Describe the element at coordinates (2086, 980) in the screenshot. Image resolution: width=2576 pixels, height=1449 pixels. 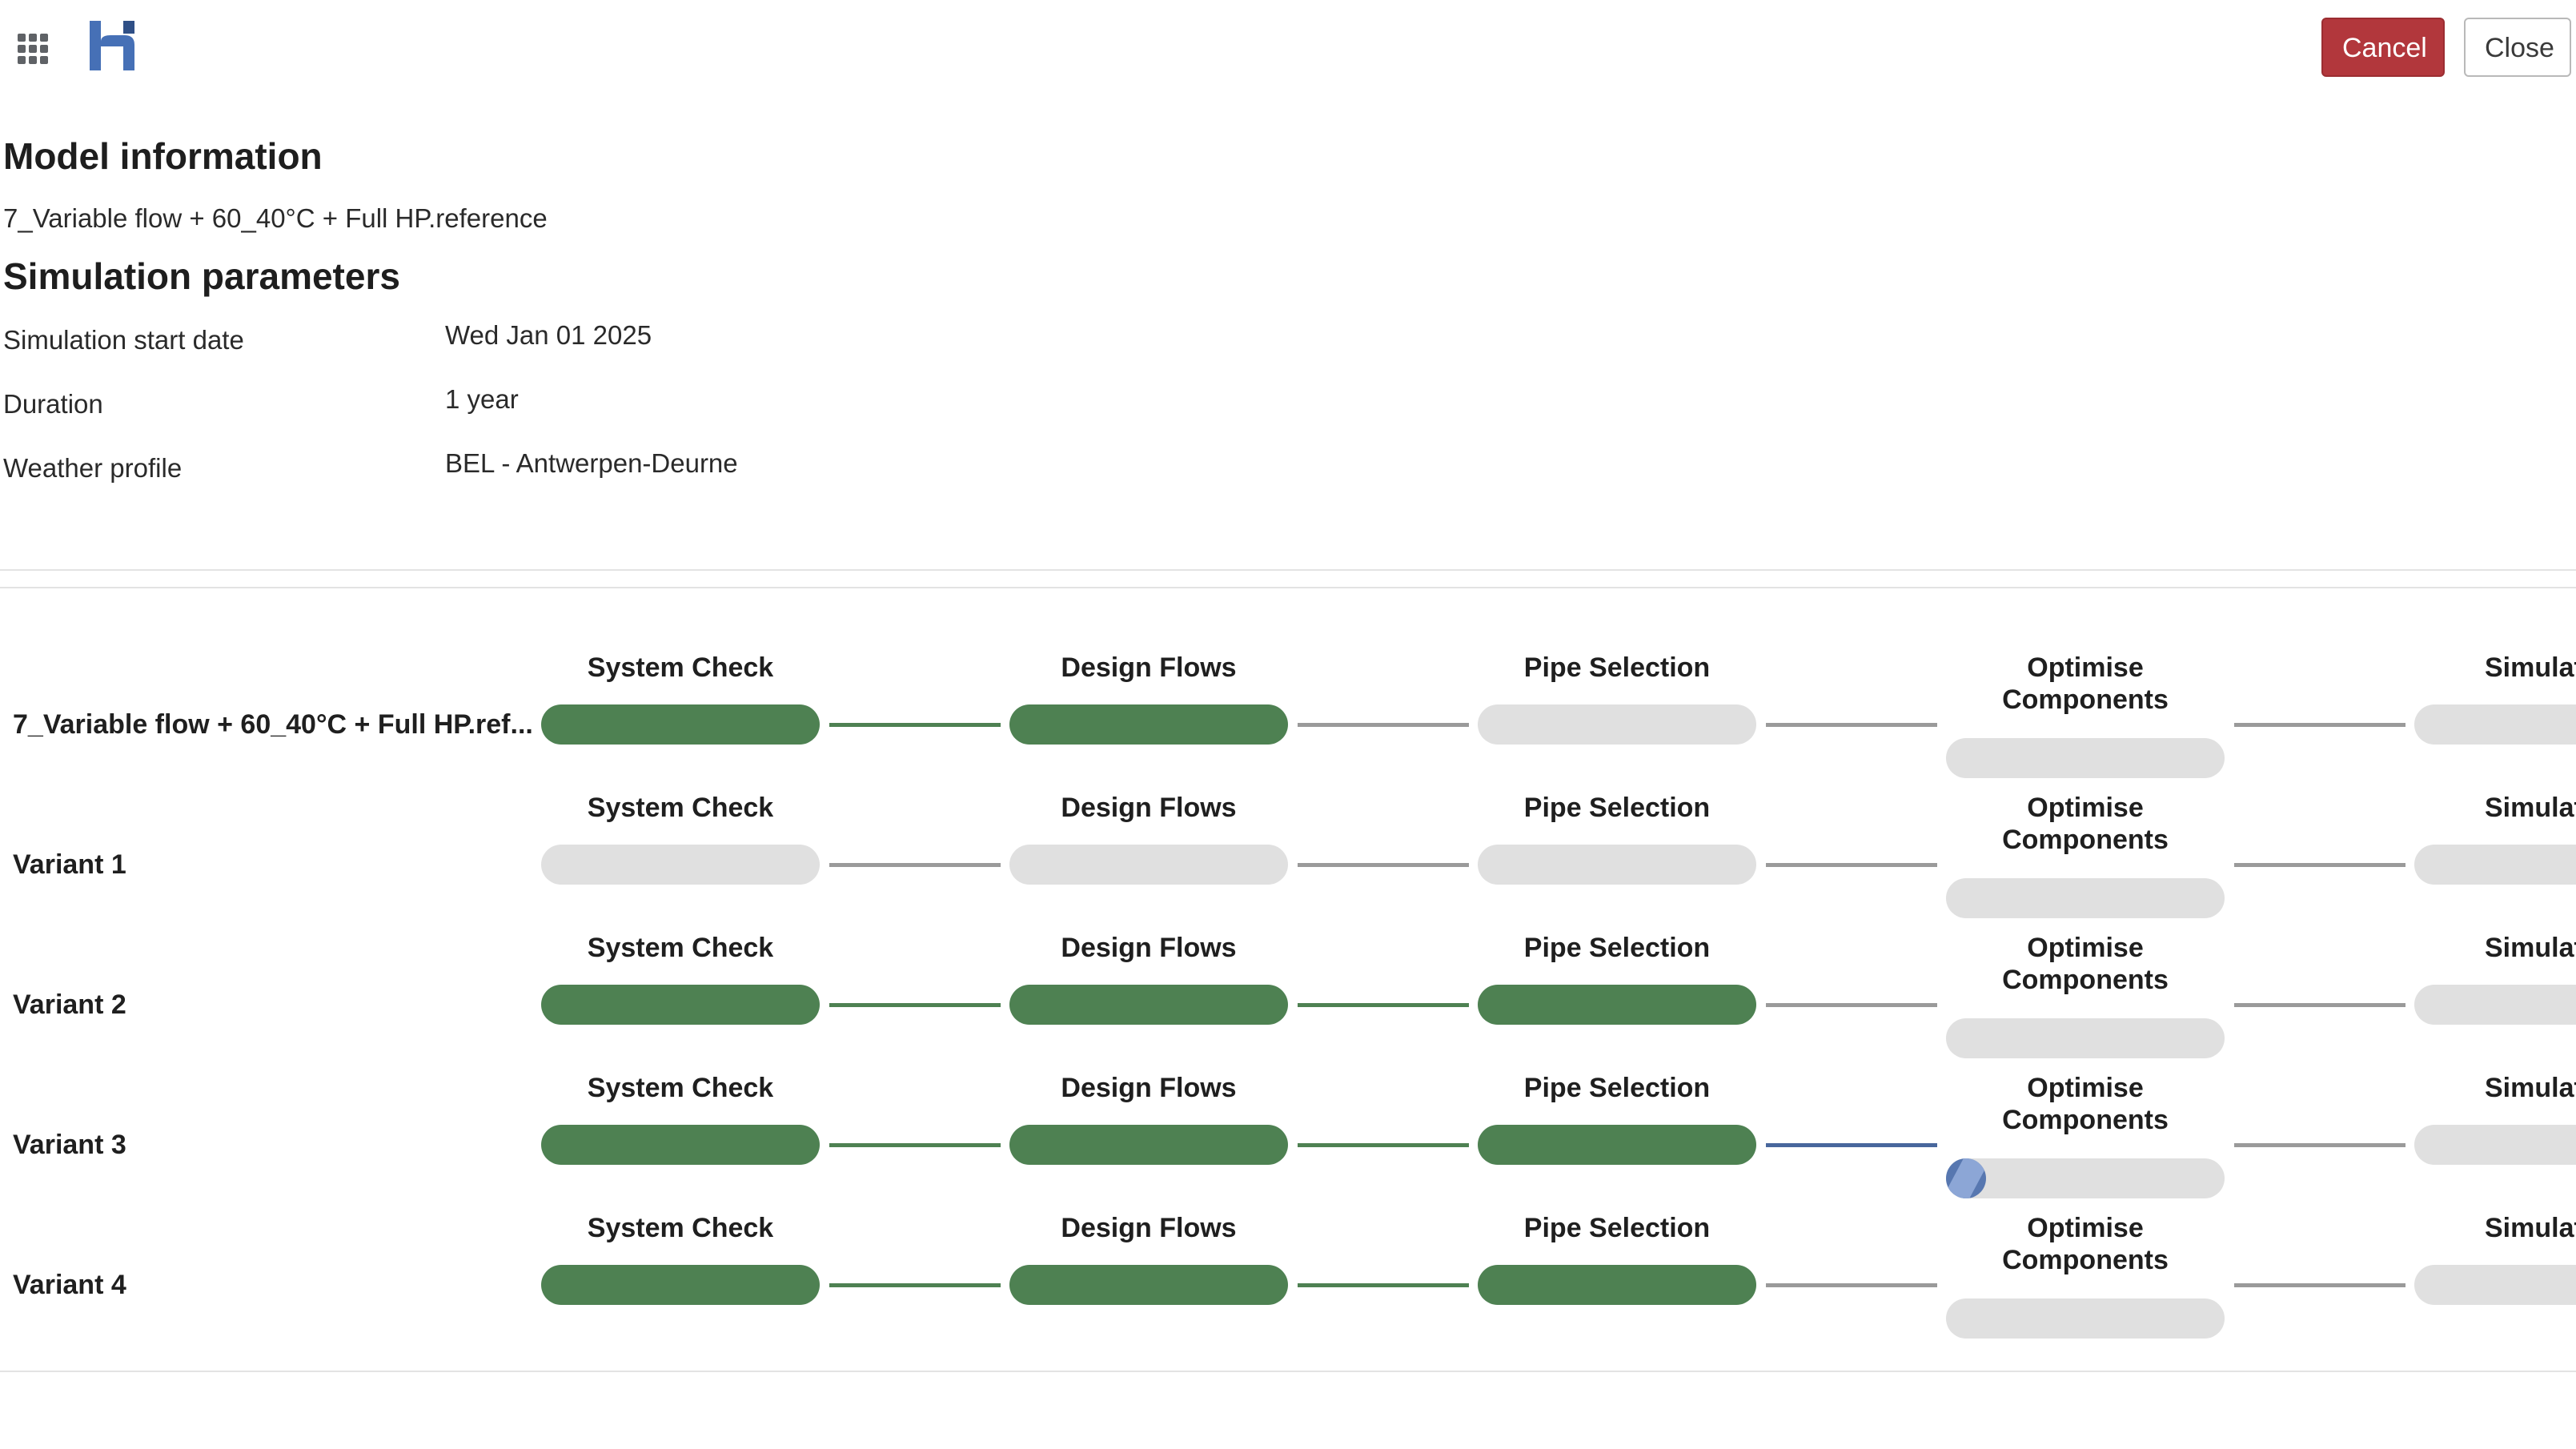
I see `step-label-line: Components` at that location.